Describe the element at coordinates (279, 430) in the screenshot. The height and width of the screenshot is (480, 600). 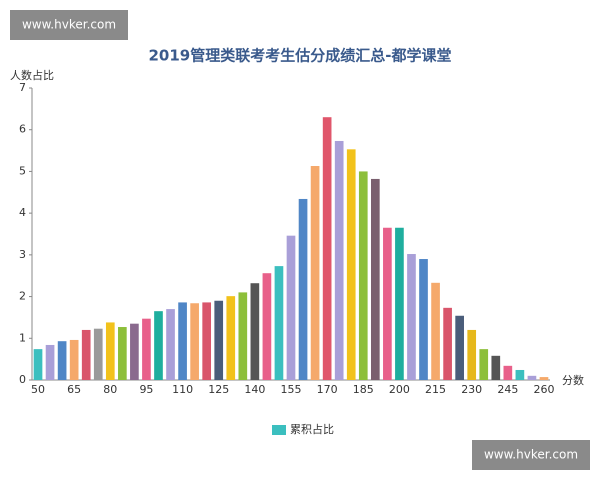
I see `legend-swatch` at that location.